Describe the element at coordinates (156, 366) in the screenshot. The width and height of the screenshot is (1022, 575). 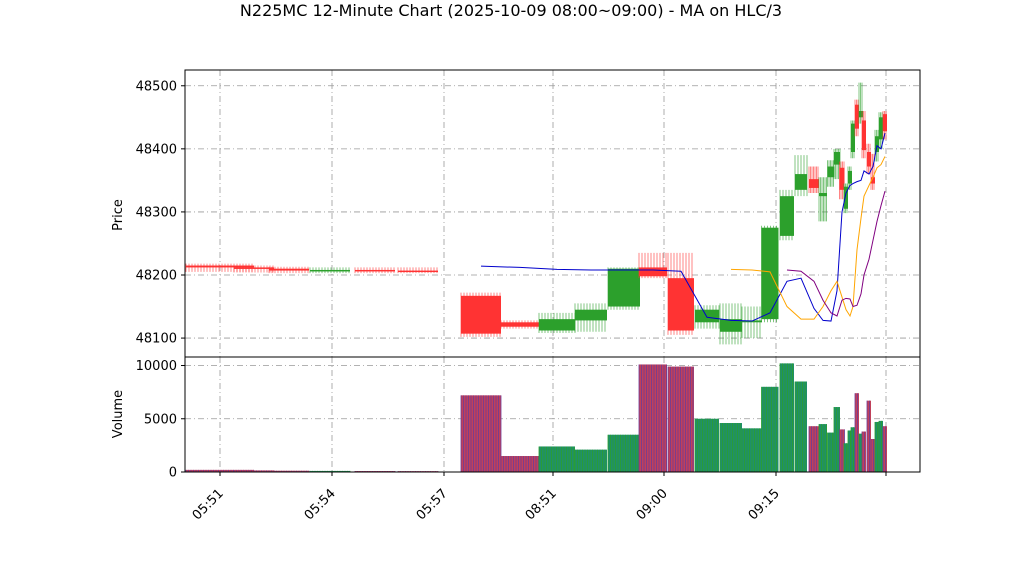
I see `volume-tick-label: 10000` at that location.